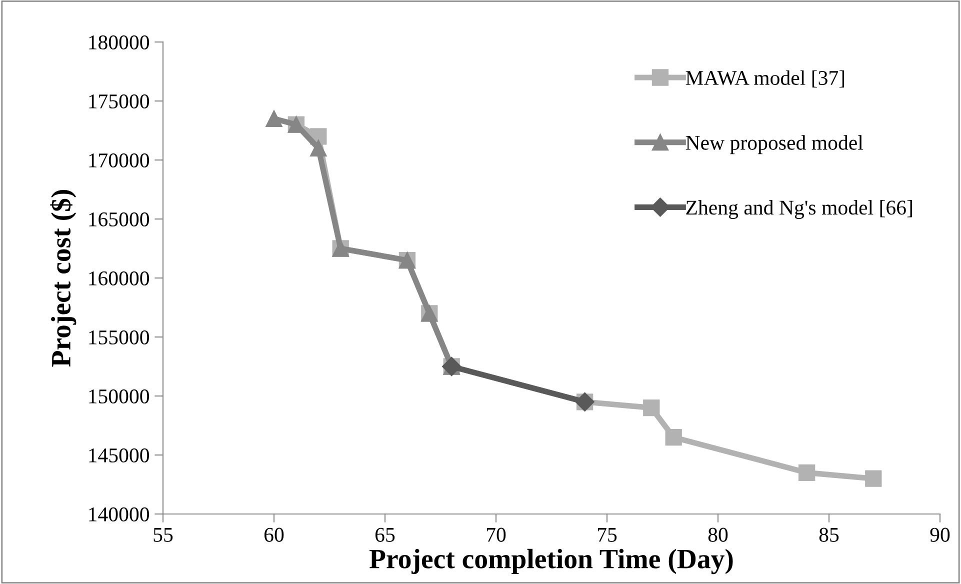  Describe the element at coordinates (829, 535) in the screenshot. I see `x-tick-label: 85` at that location.